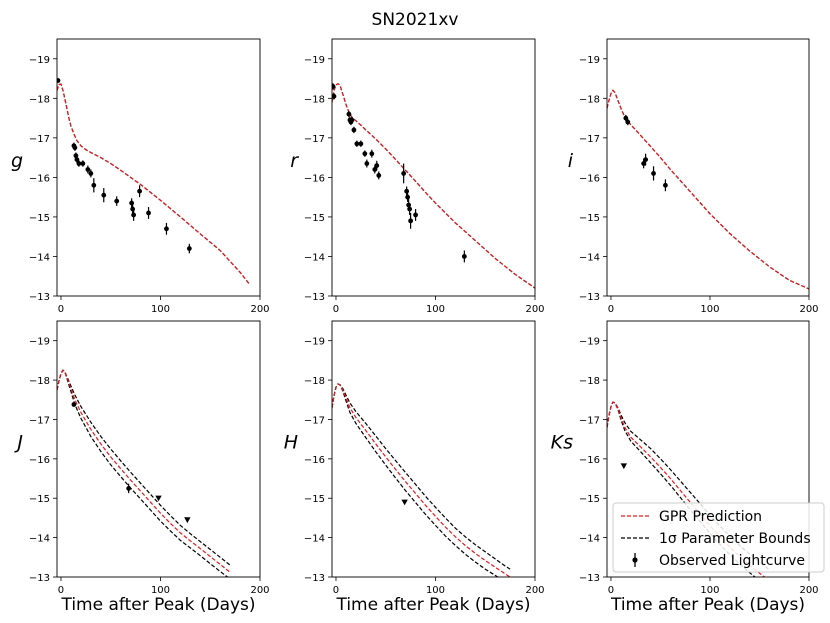 Image resolution: width=830 pixels, height=623 pixels. I want to click on panel-g: −19 −18 −17 −16 −15 −14 −13 0 100 200 g, so click(140, 176).